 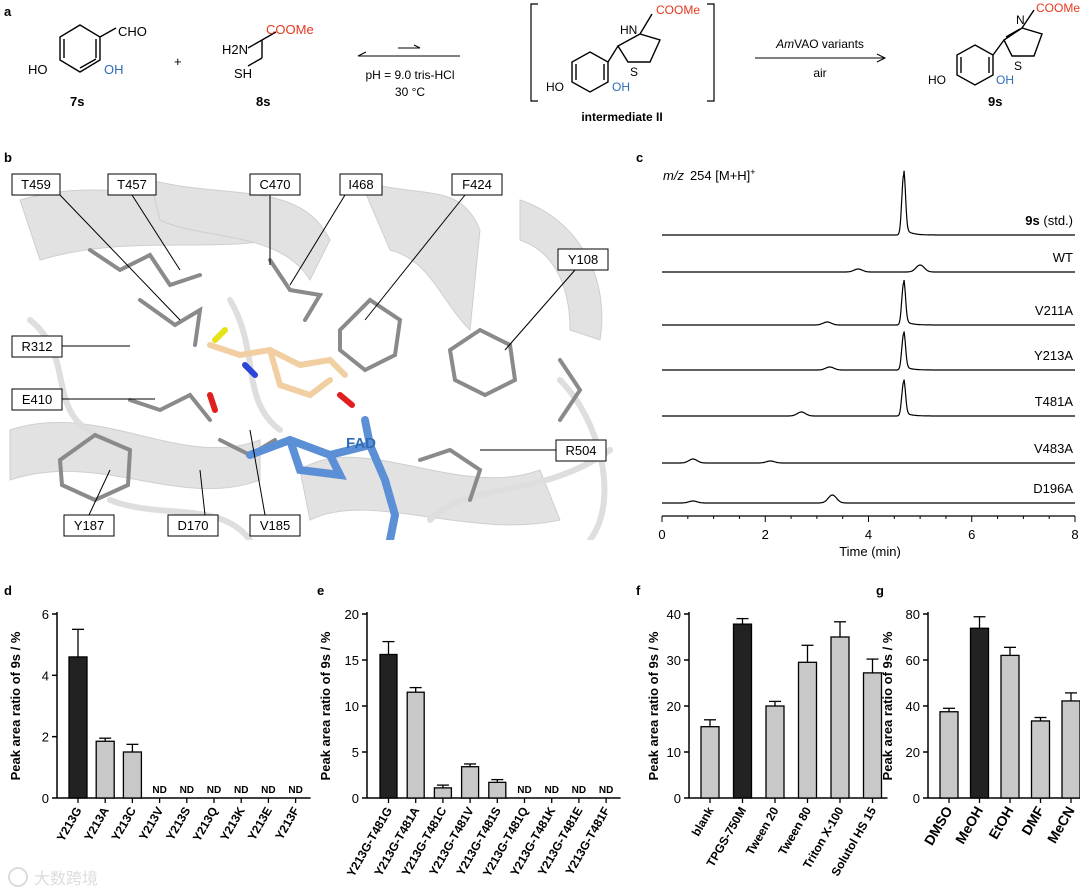 I want to click on residue-v185: V185, so click(x=275, y=483).